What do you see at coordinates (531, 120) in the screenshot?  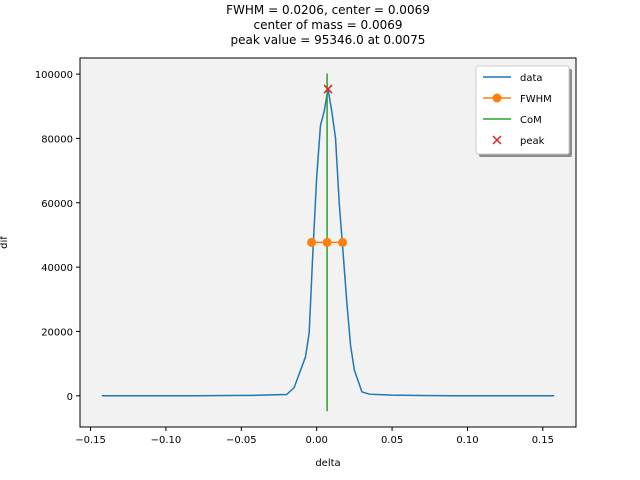 I see `legend-entry: CoM` at bounding box center [531, 120].